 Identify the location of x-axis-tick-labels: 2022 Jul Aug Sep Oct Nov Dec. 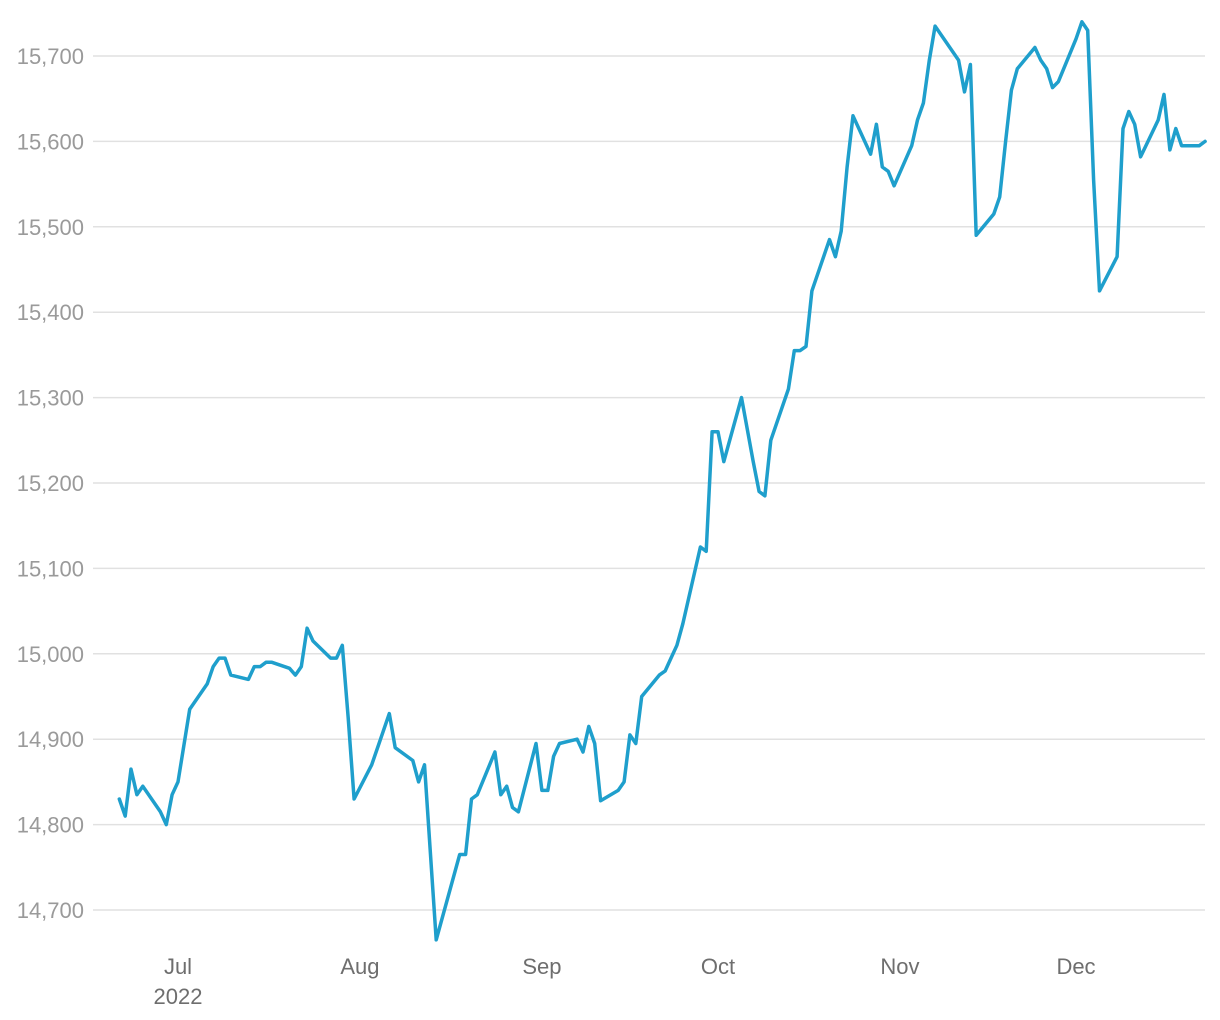
(625, 981).